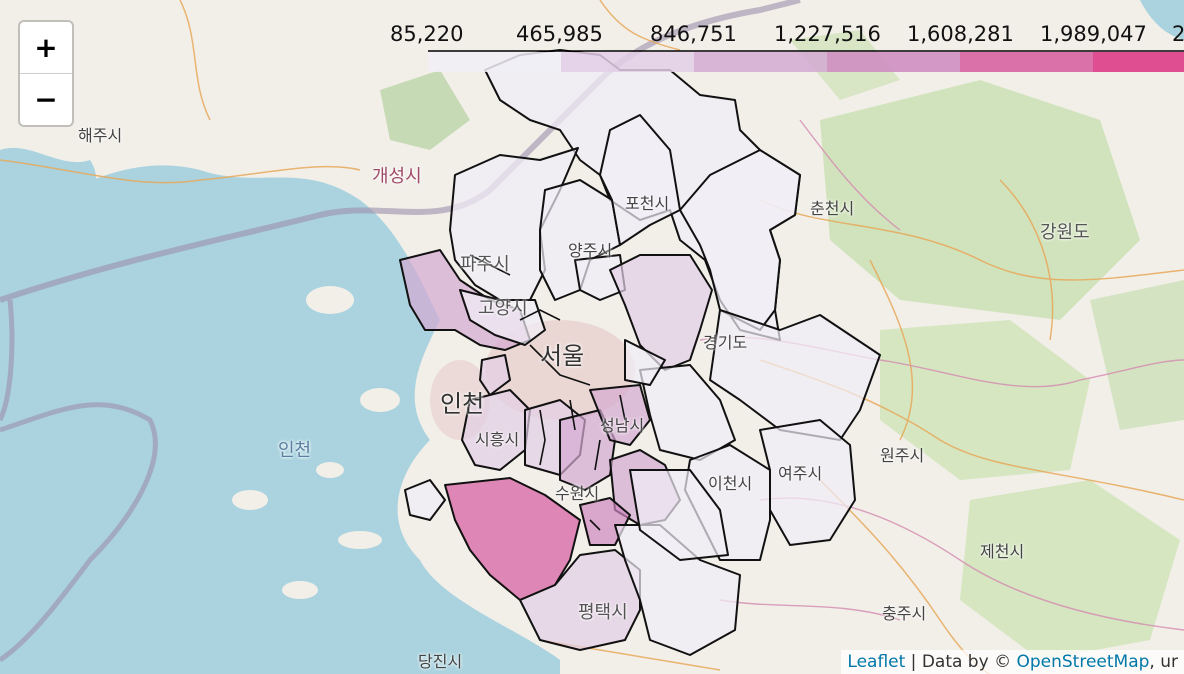 This screenshot has width=1184, height=674. Describe the element at coordinates (795, 375) in the screenshot. I see `region-yangpyeong` at that location.